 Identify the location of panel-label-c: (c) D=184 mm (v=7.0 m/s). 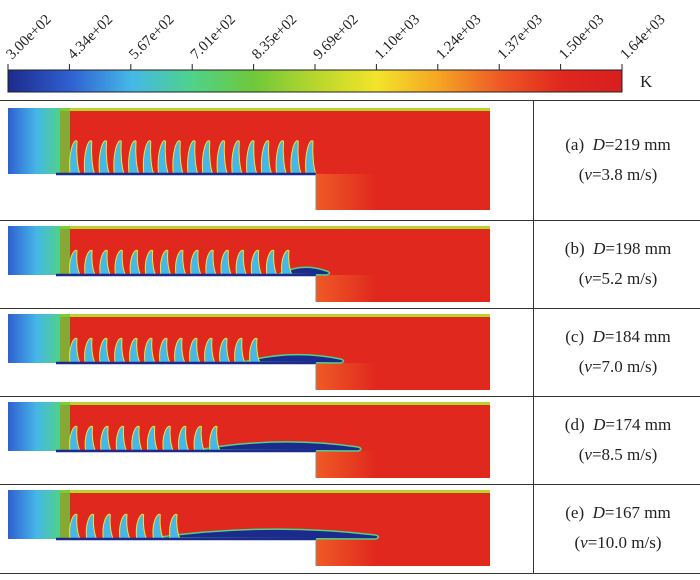
(618, 351).